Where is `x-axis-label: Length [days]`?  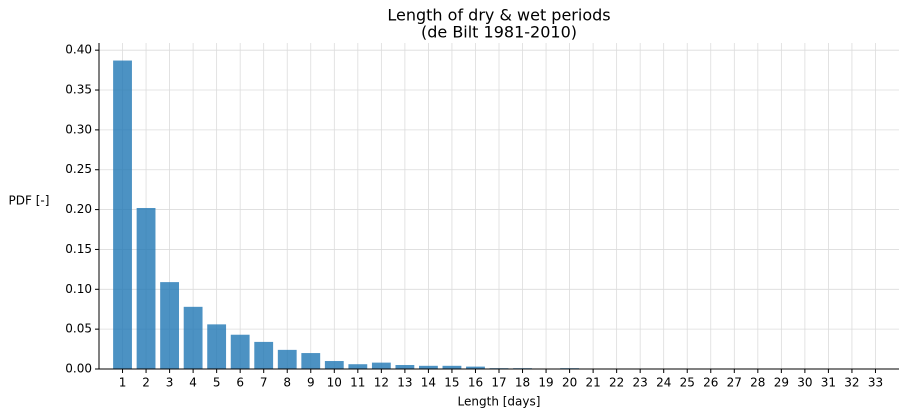 x-axis-label: Length [days] is located at coordinates (499, 402).